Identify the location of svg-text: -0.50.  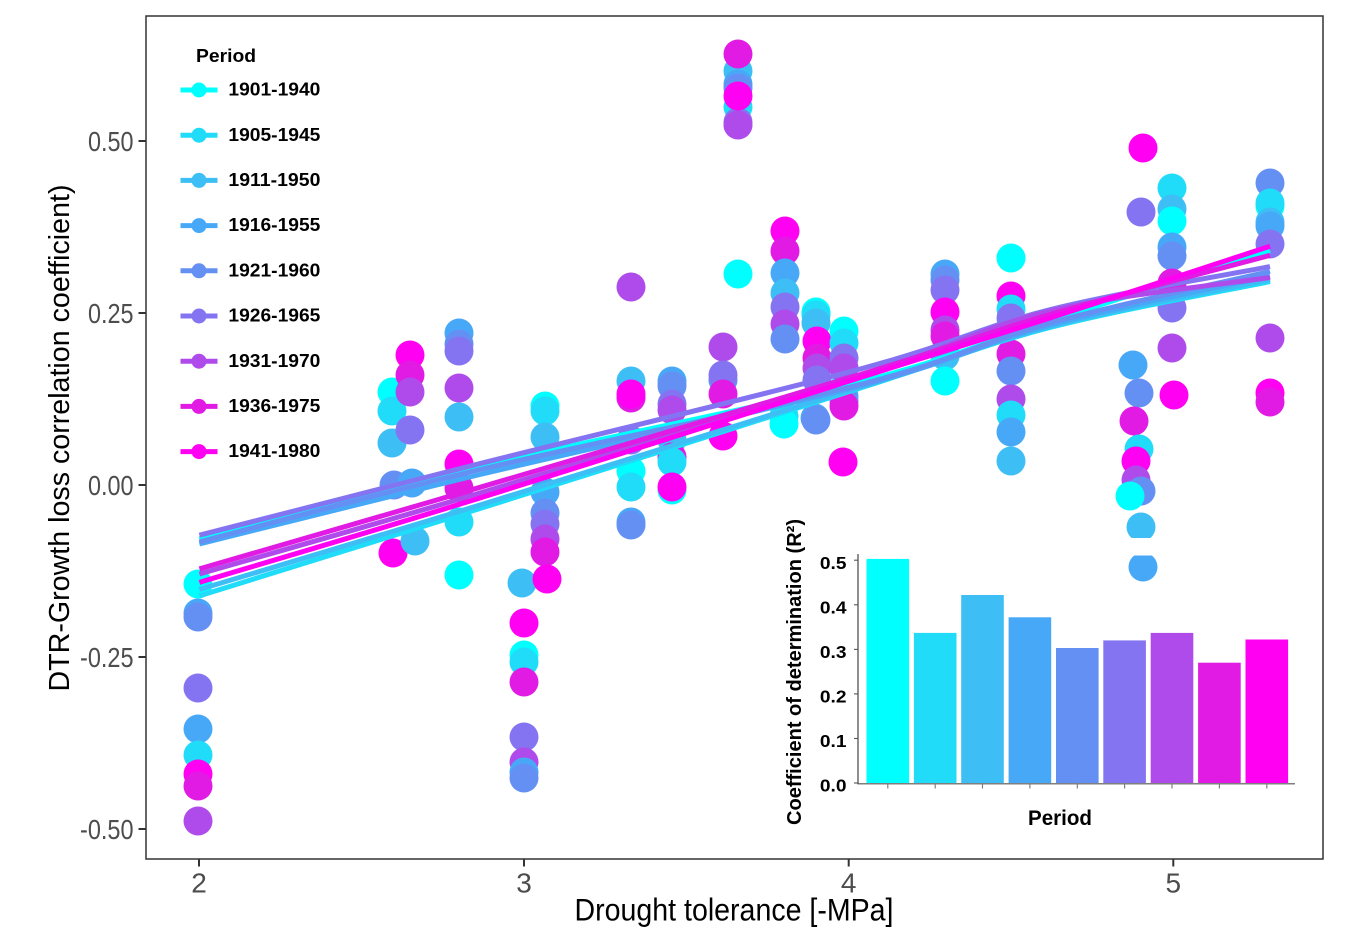
(107, 829).